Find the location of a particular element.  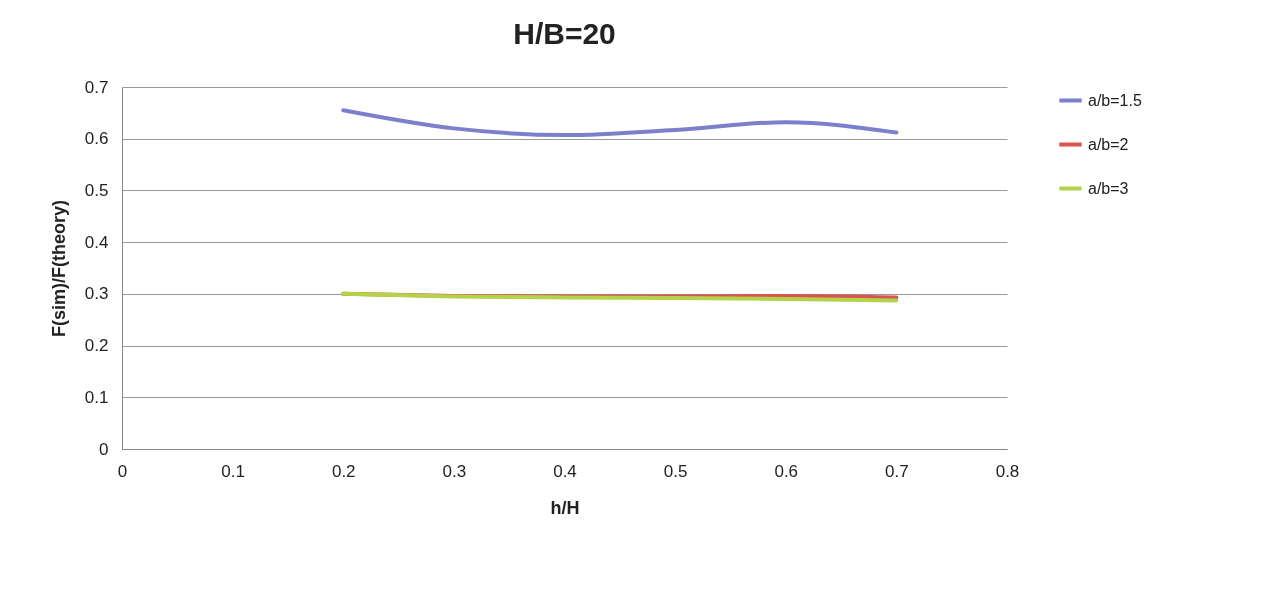

y-tick-label: 0.3 is located at coordinates (96, 294).